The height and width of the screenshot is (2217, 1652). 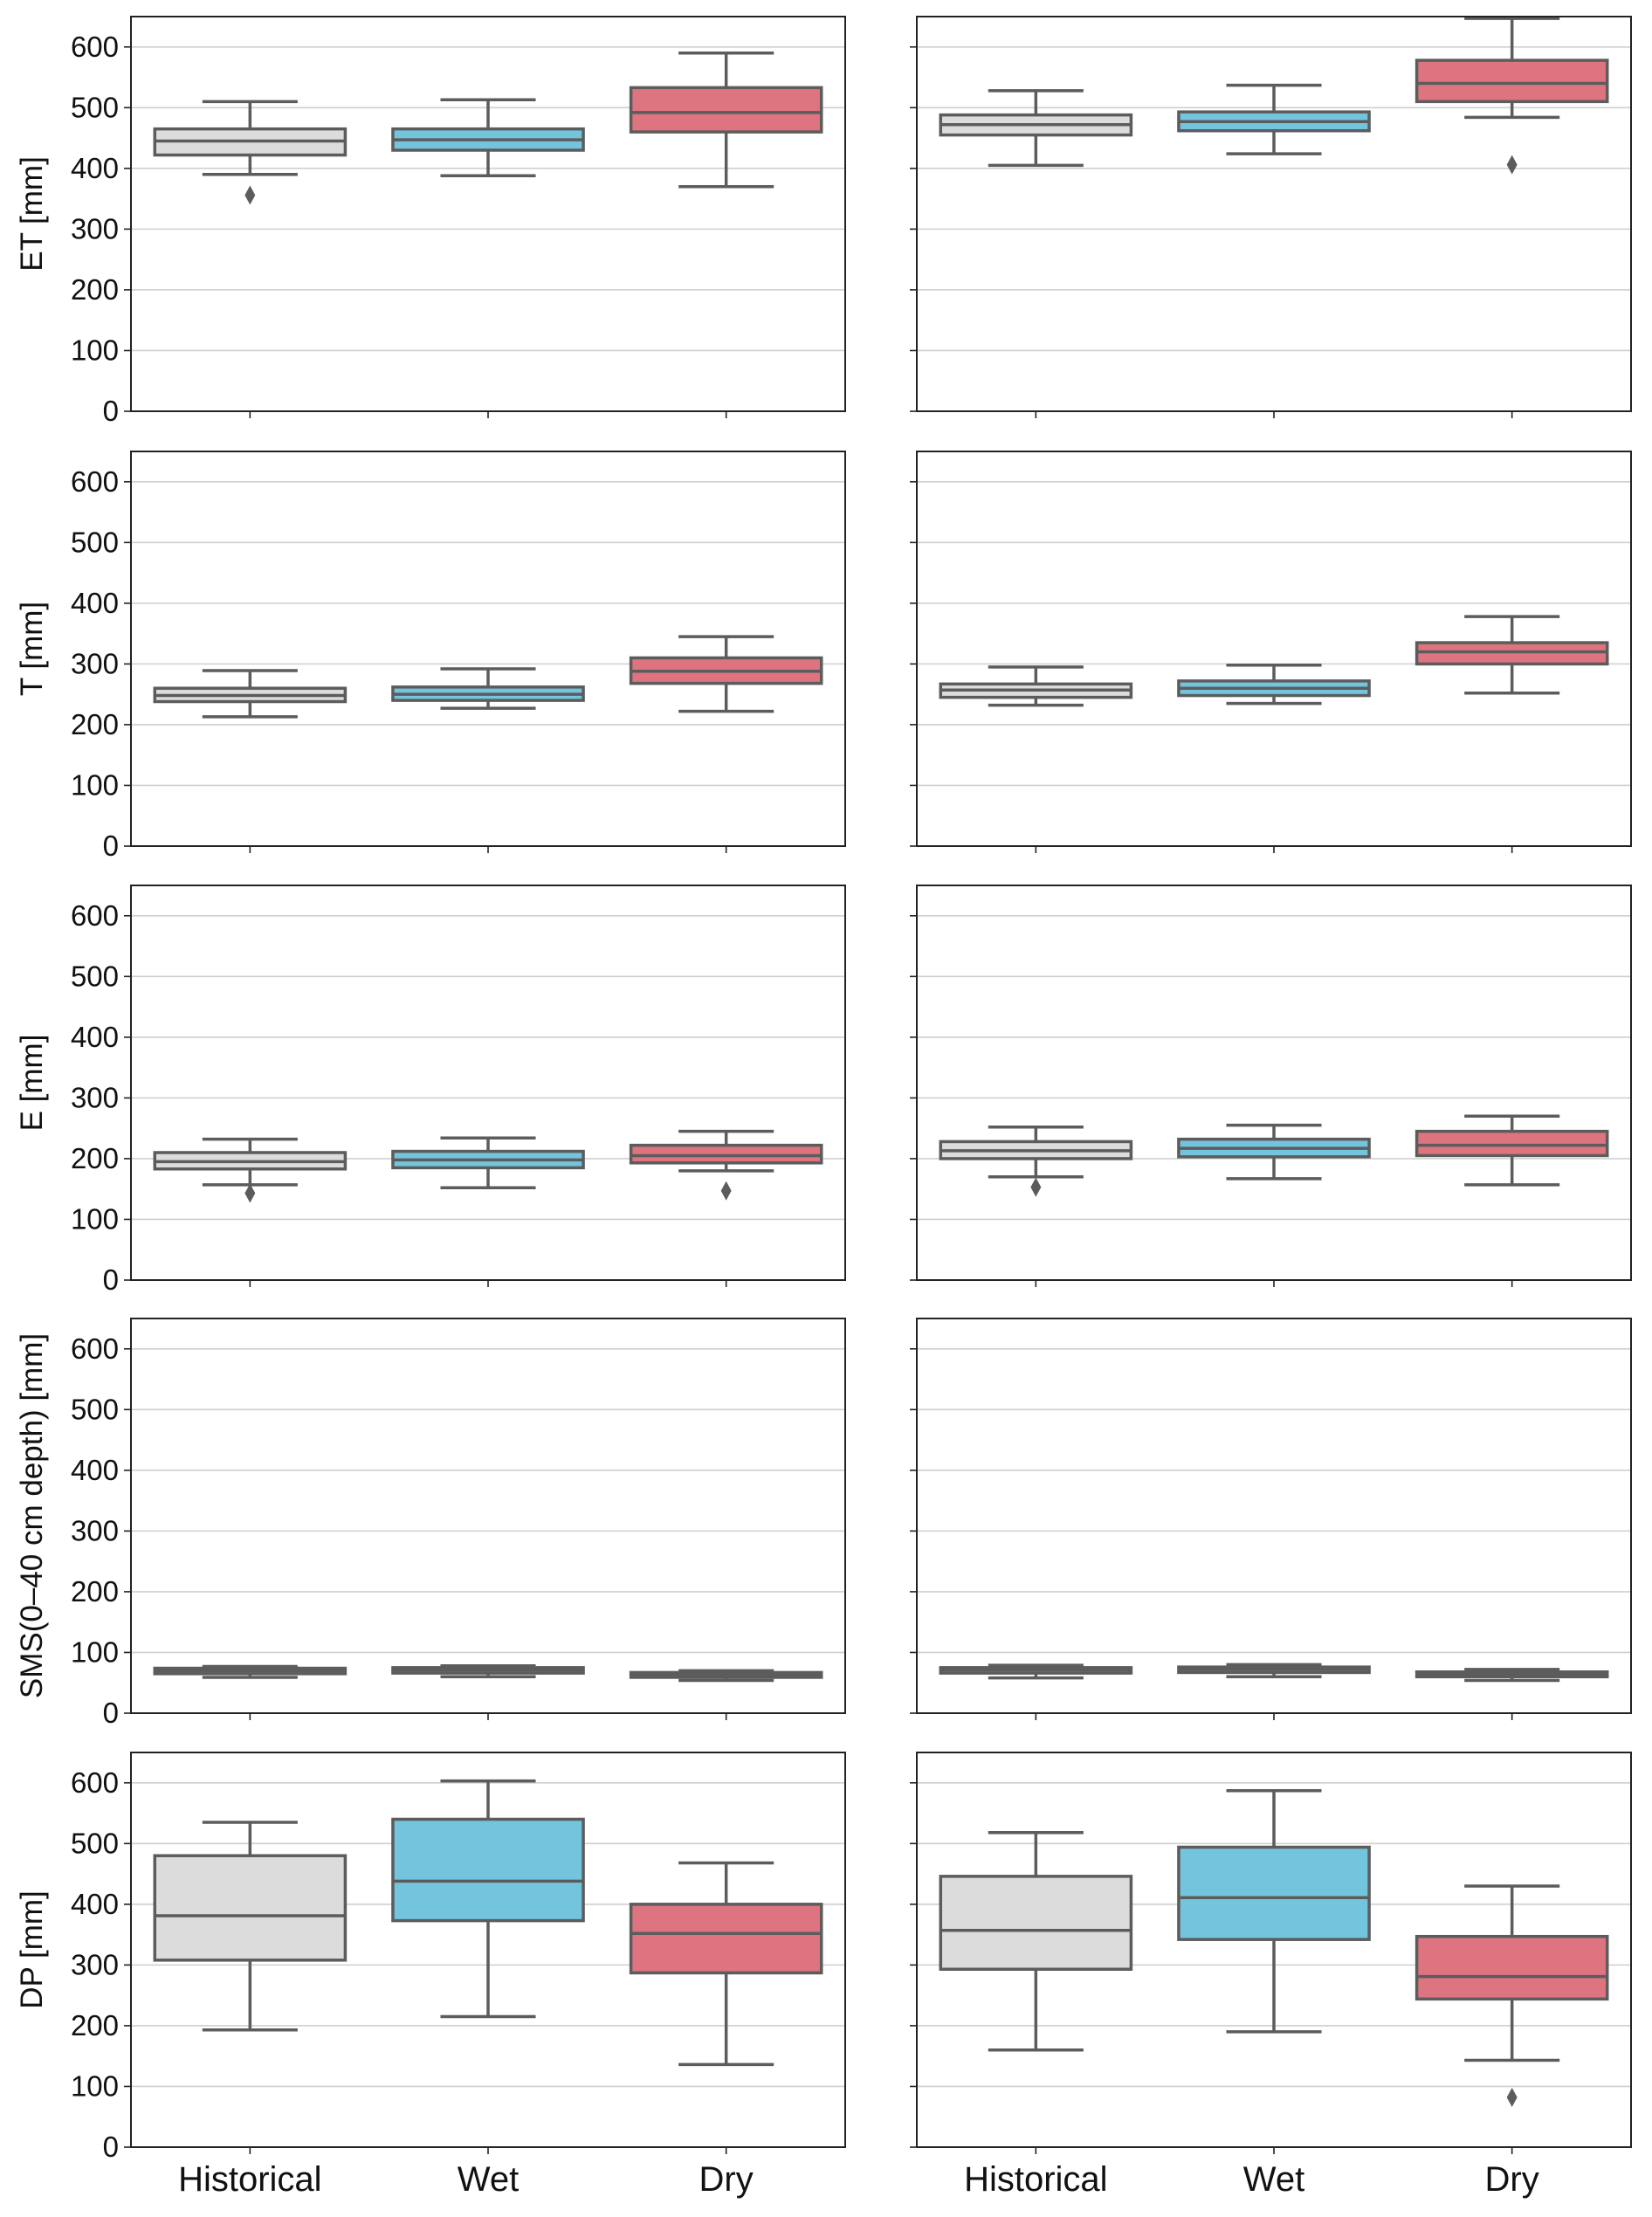 I want to click on panel-2-0: 0 100 200 300 400 500 600, so click(x=458, y=1090).